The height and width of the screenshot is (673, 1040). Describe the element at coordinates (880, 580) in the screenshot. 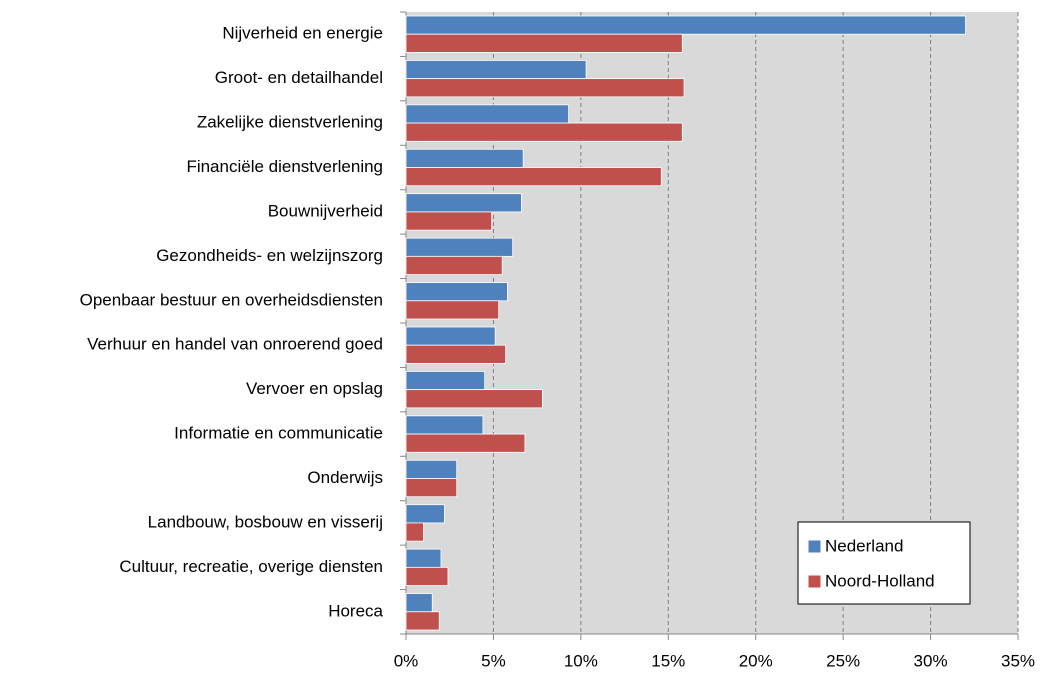

I see `legend-label: Noord-Holland` at that location.